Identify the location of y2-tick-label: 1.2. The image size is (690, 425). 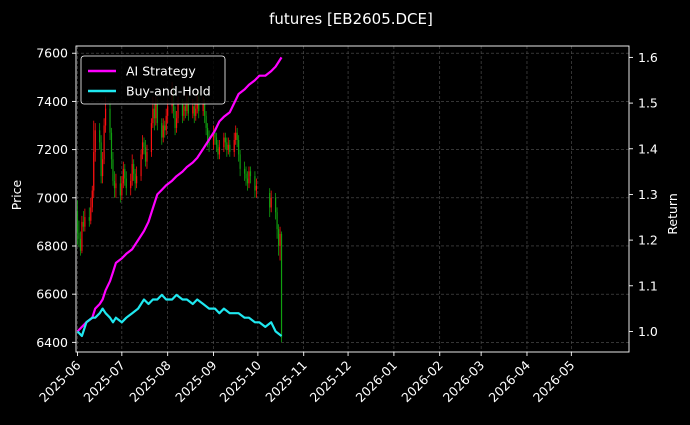
(648, 240).